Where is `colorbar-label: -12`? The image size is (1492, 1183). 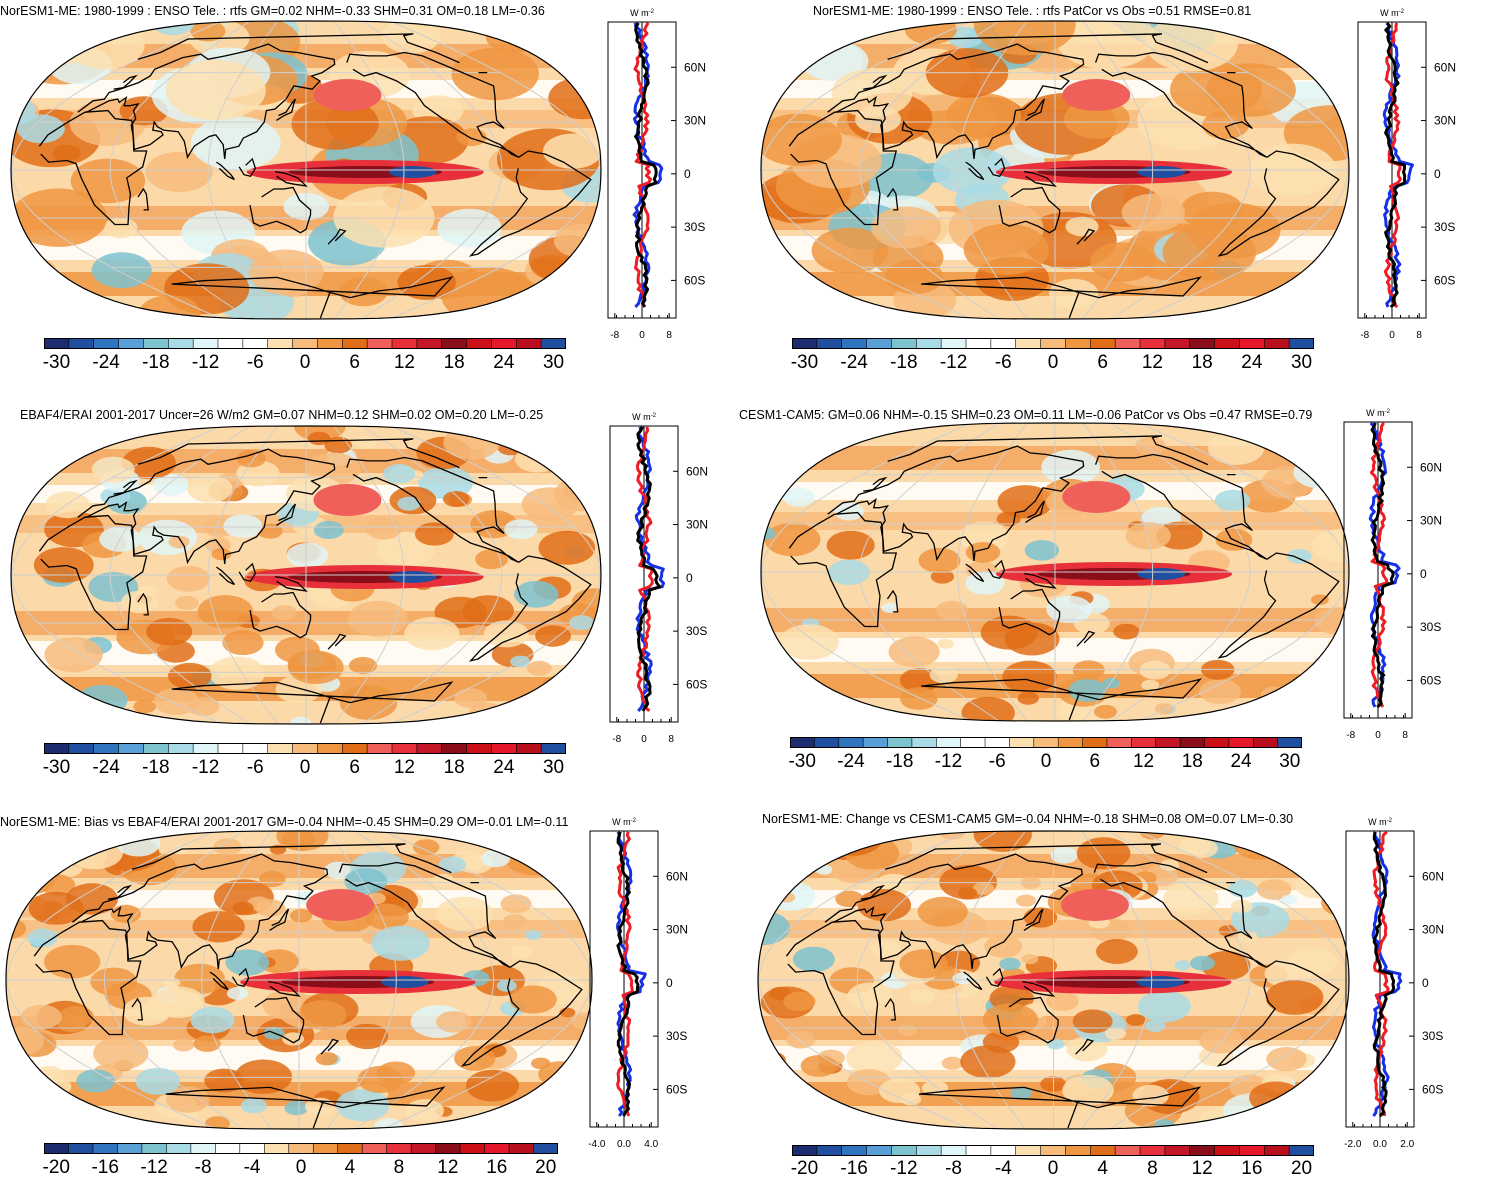 colorbar-label: -12 is located at coordinates (205, 767).